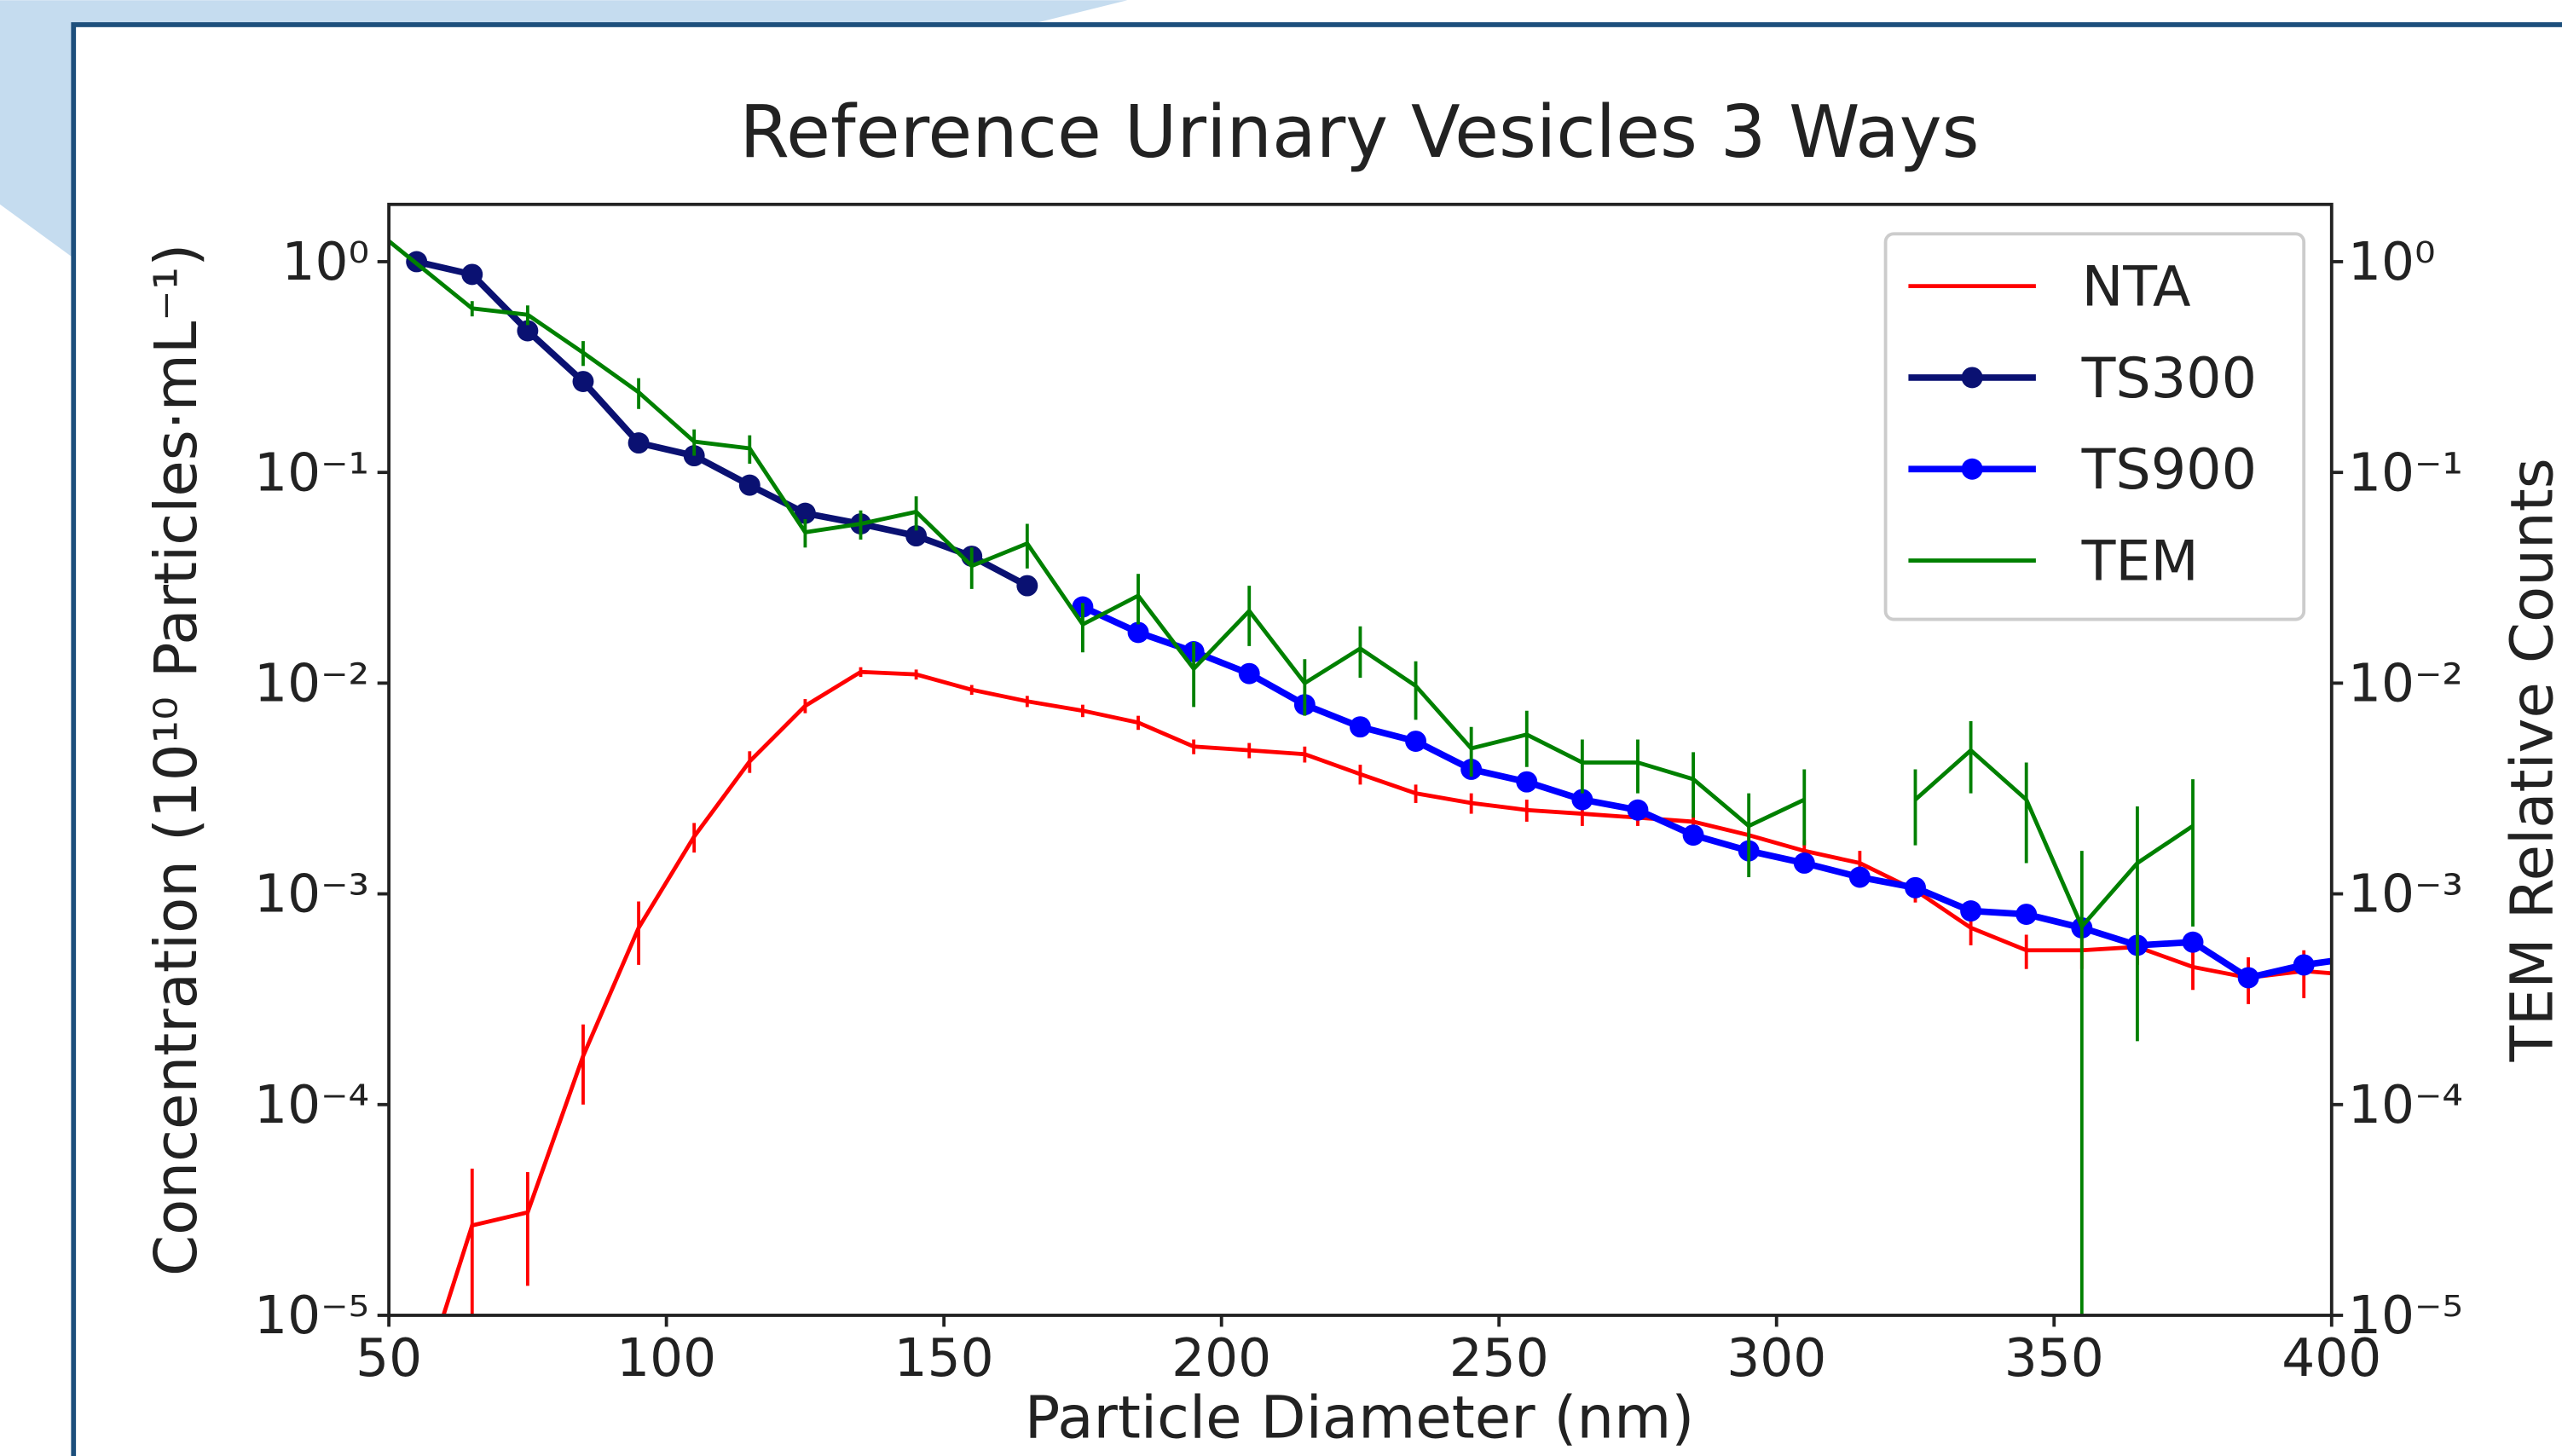 Image resolution: width=2562 pixels, height=1456 pixels. Describe the element at coordinates (2530, 760) in the screenshot. I see `y2-axis-label: TEM Relative Counts` at that location.